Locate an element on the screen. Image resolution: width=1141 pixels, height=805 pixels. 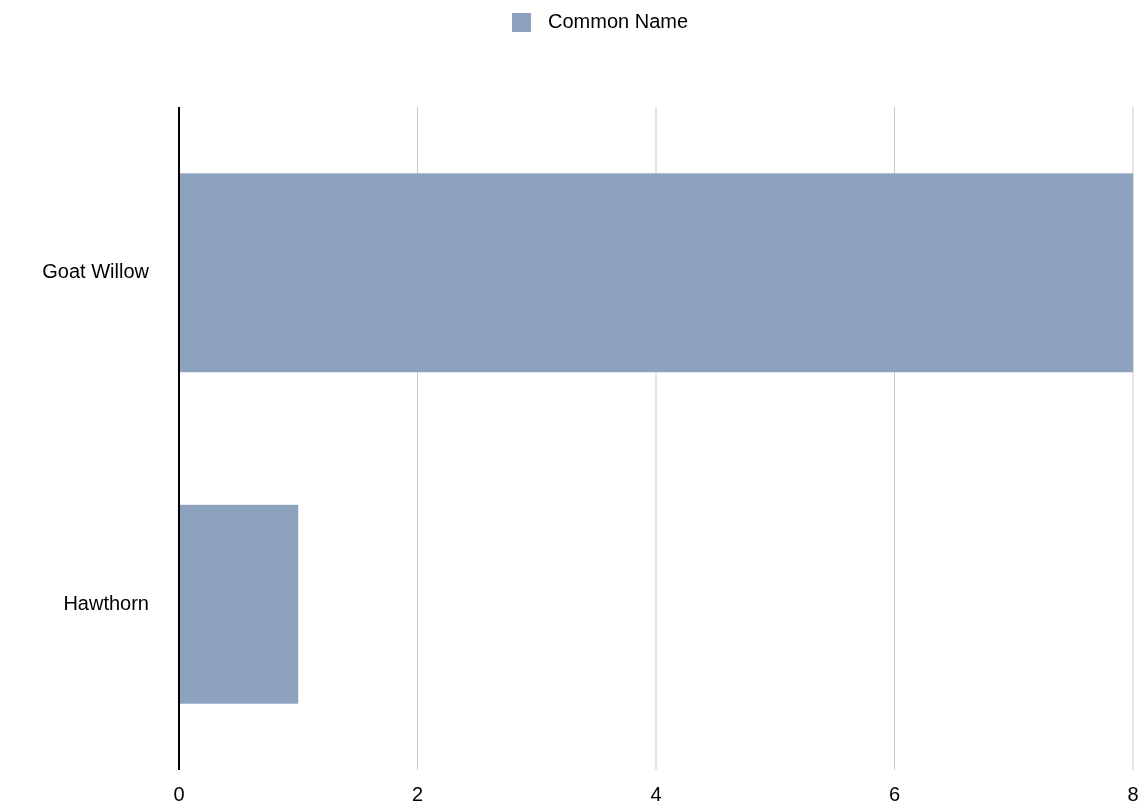
x-tick-label: 8 is located at coordinates (1133, 794).